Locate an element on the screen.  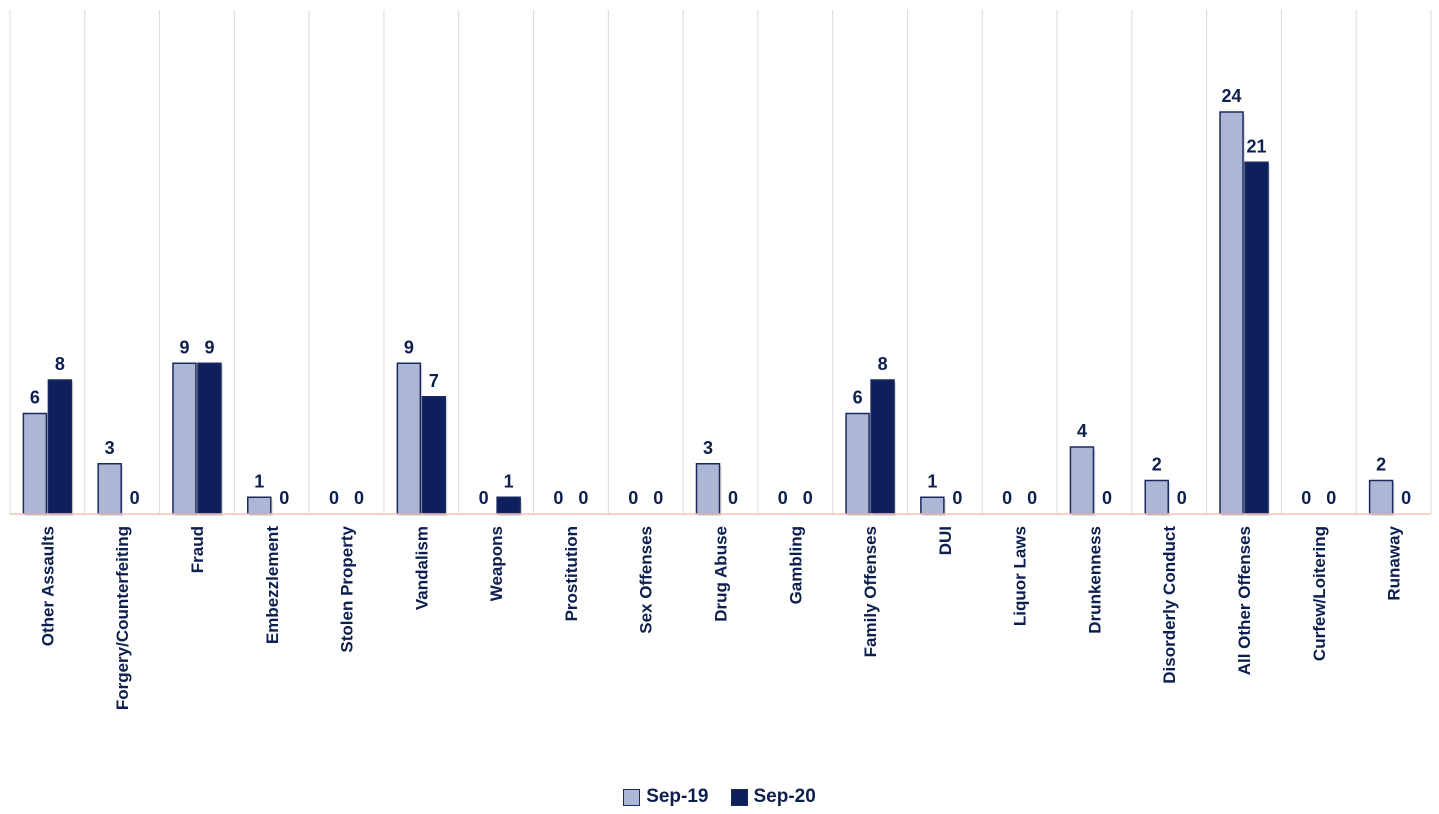
x-tick-label: Stolen Property is located at coordinates (347, 588).